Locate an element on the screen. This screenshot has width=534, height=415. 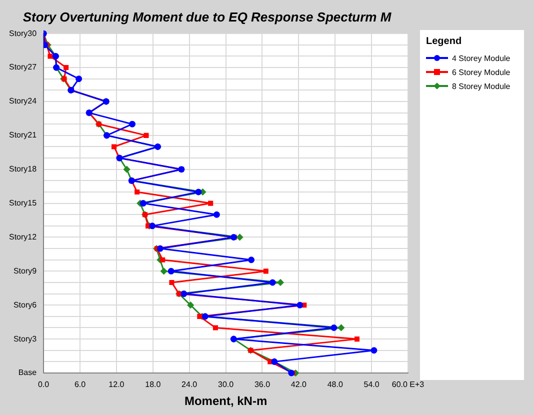
x-tick-label: 30.0 is located at coordinates (226, 385).